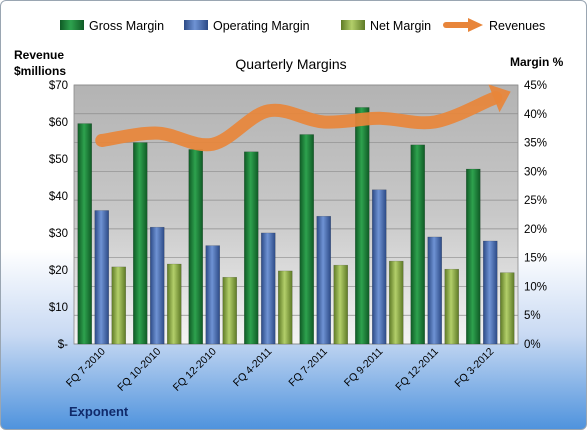 This screenshot has width=587, height=430. What do you see at coordinates (535, 215) in the screenshot?
I see `y-right-ticks: 0% 5% 10% 15% 20% 25% 30% 35% 40% 45%` at bounding box center [535, 215].